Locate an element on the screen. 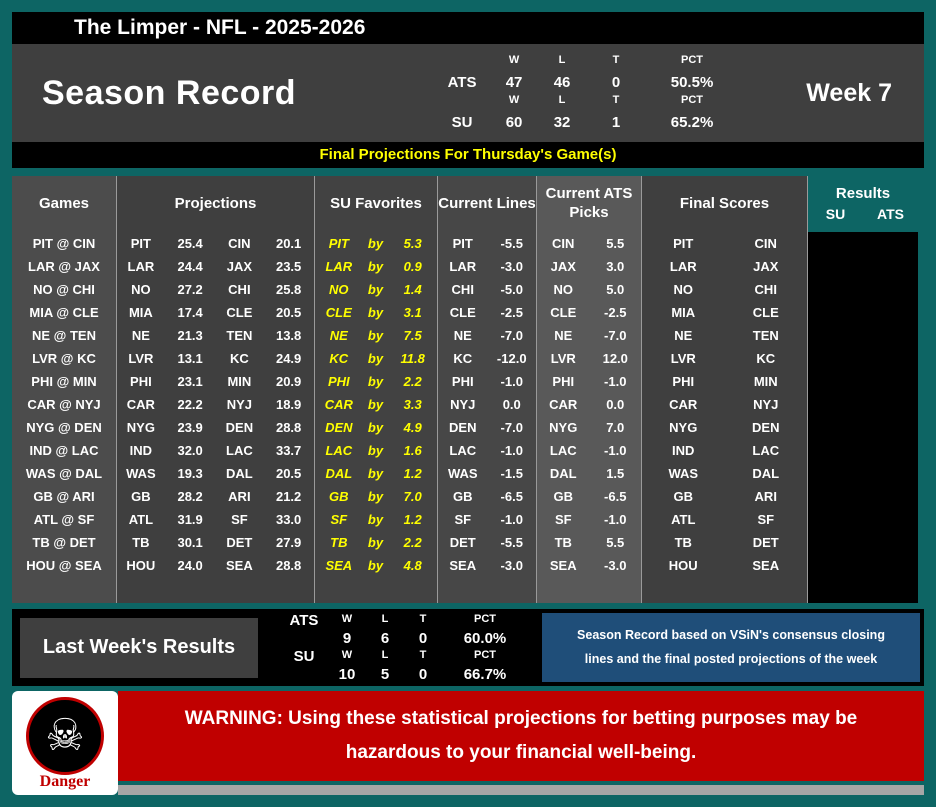  away-team: LAR is located at coordinates (141, 266).